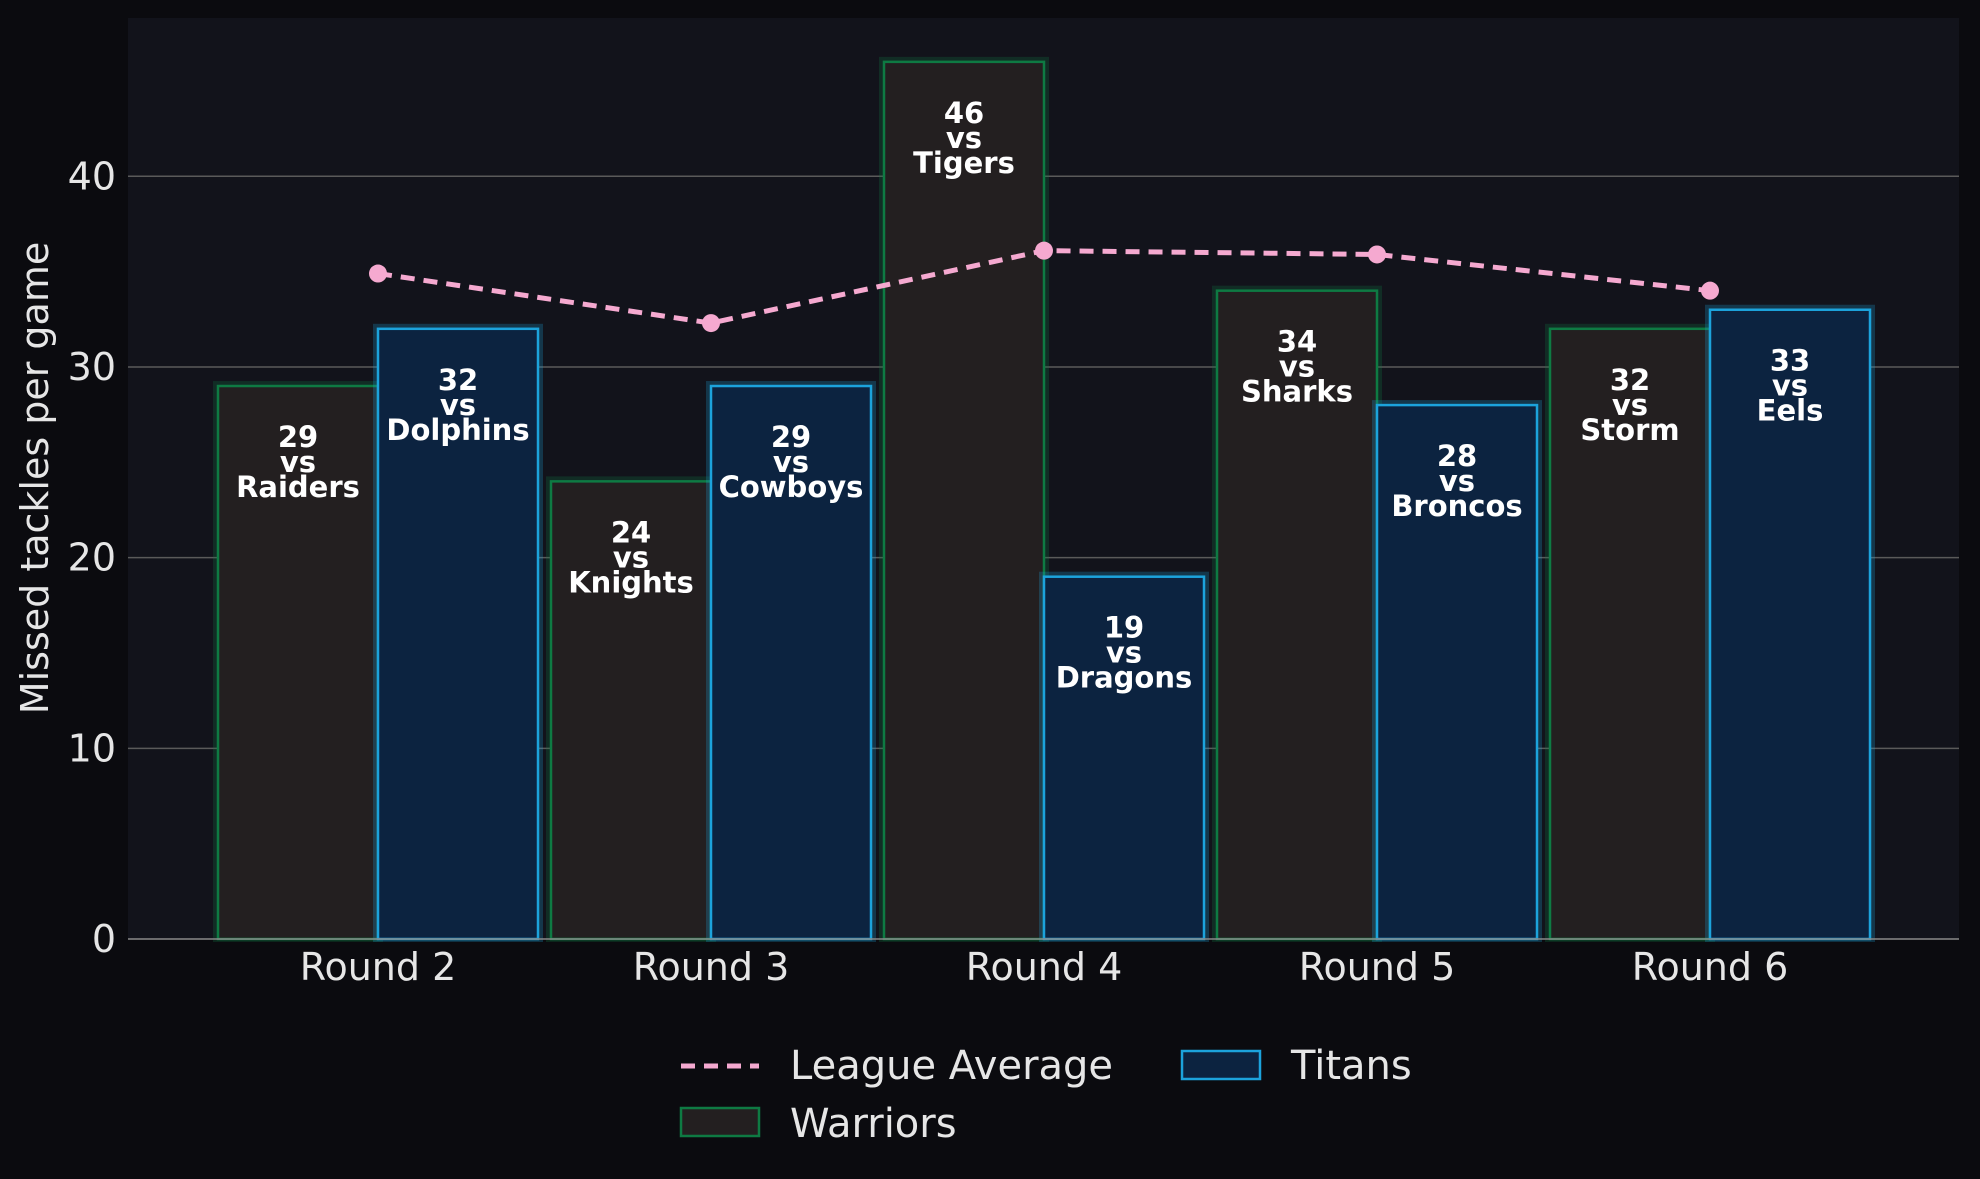 The image size is (1980, 1179). I want to click on legend-swatch-titans, so click(1221, 1065).